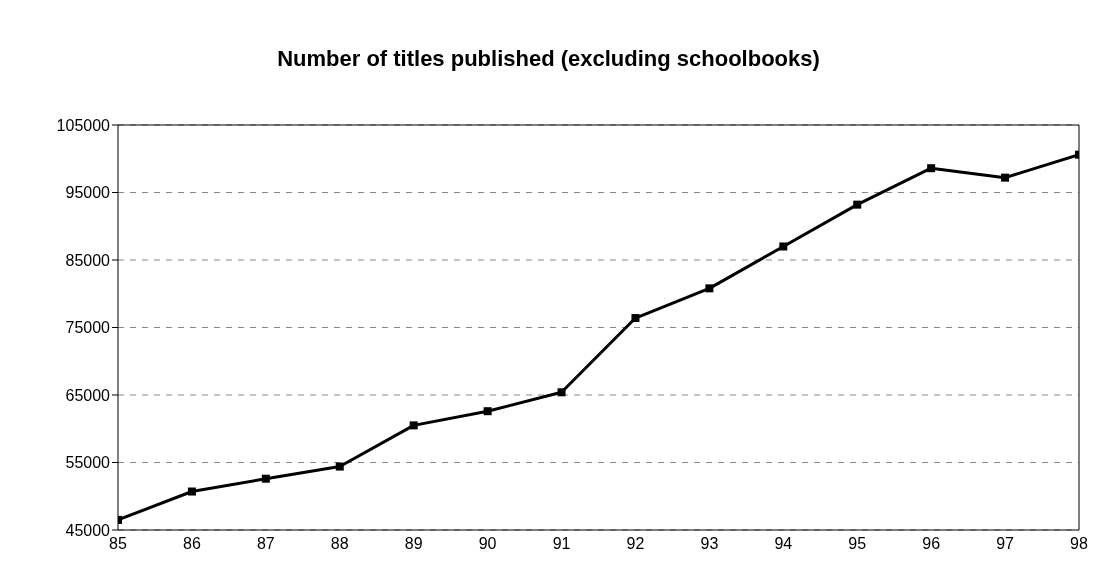 This screenshot has width=1097, height=588. What do you see at coordinates (88, 530) in the screenshot?
I see `y-tick-label: 45000` at bounding box center [88, 530].